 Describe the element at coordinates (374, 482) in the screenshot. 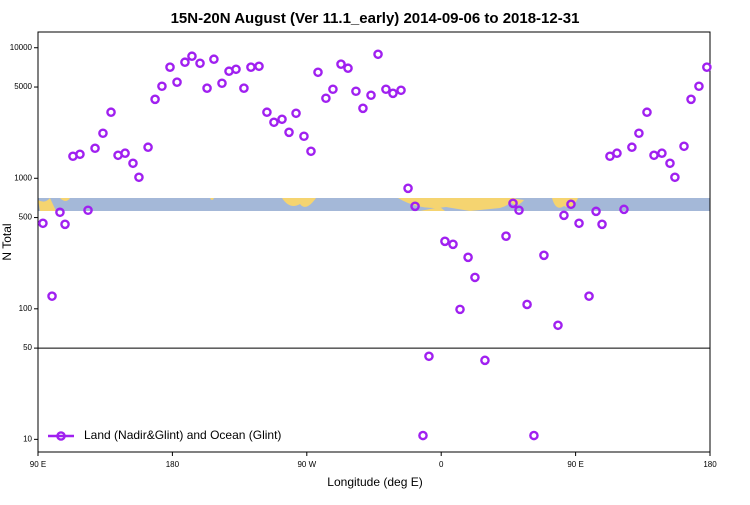

I see `x-axis-label: Longitude (deg E)` at that location.